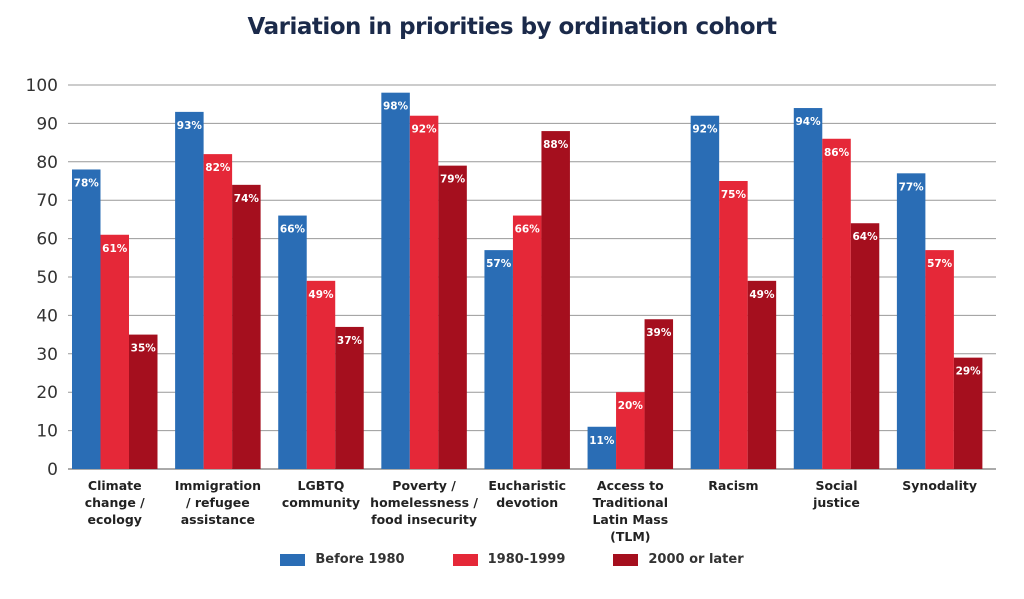 This screenshot has height=599, width=1024. Describe the element at coordinates (47, 278) in the screenshot. I see `y-tick-label: 50` at that location.